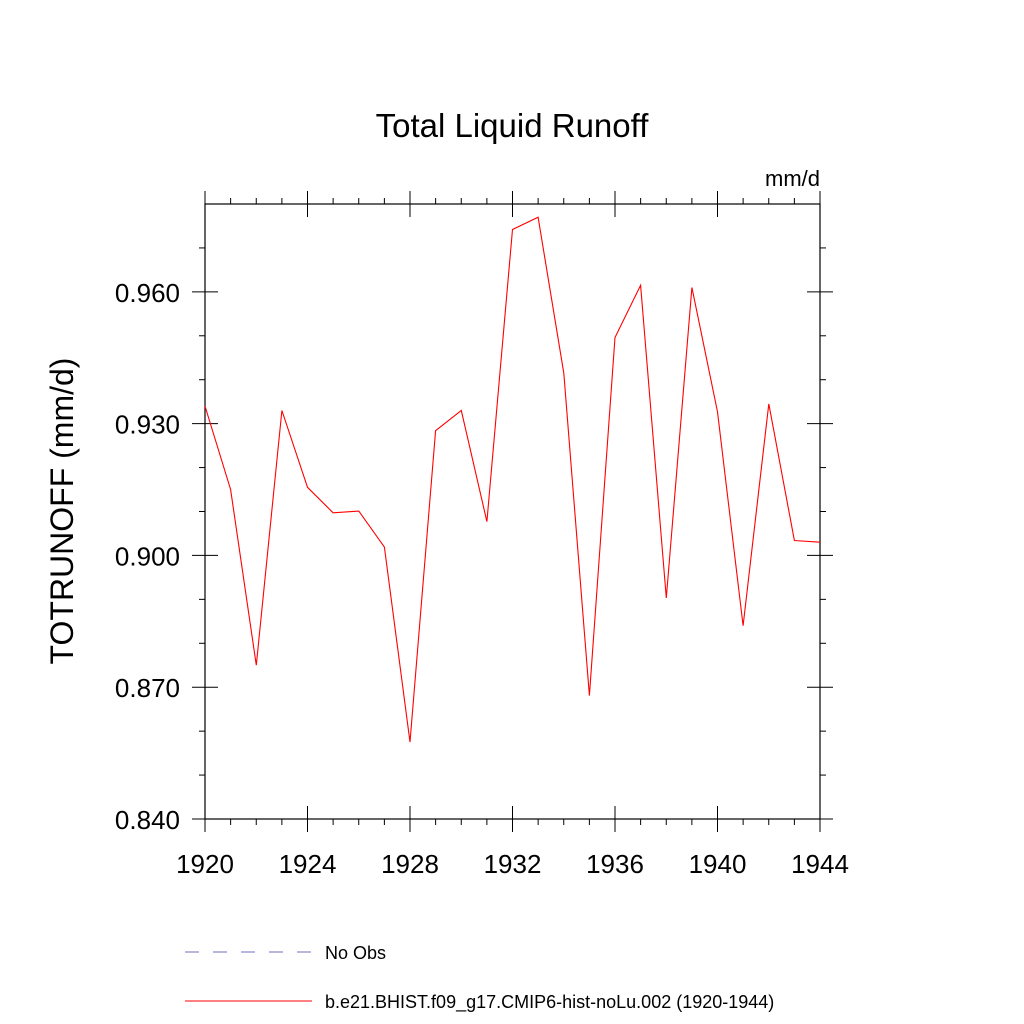  I want to click on y-tick-label: 0.870, so click(147, 688).